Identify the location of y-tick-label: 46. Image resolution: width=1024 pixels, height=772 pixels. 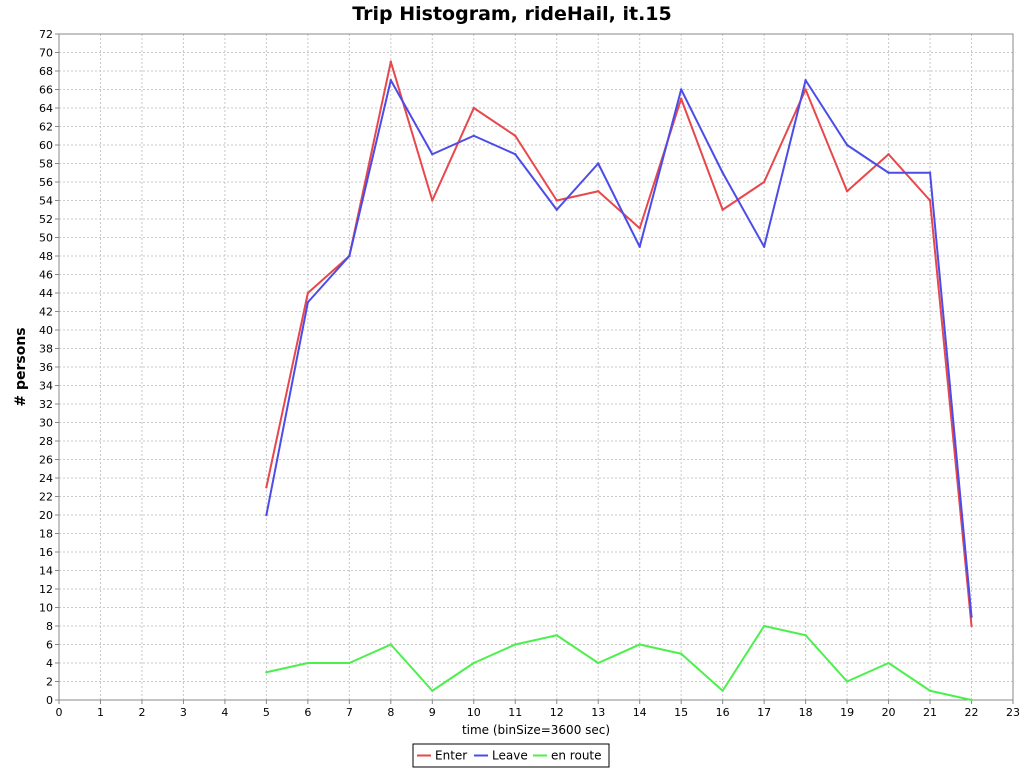
(46, 275).